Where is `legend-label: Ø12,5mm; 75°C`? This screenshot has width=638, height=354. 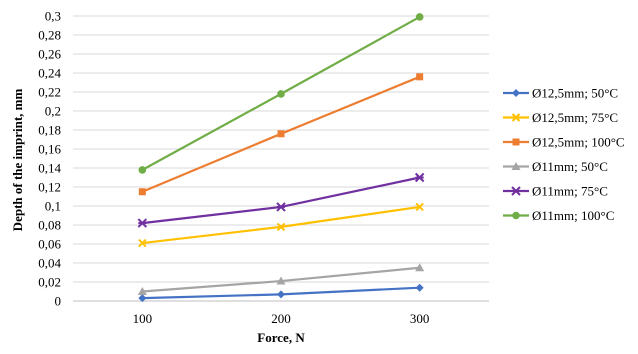 legend-label: Ø12,5mm; 75°C is located at coordinates (575, 117).